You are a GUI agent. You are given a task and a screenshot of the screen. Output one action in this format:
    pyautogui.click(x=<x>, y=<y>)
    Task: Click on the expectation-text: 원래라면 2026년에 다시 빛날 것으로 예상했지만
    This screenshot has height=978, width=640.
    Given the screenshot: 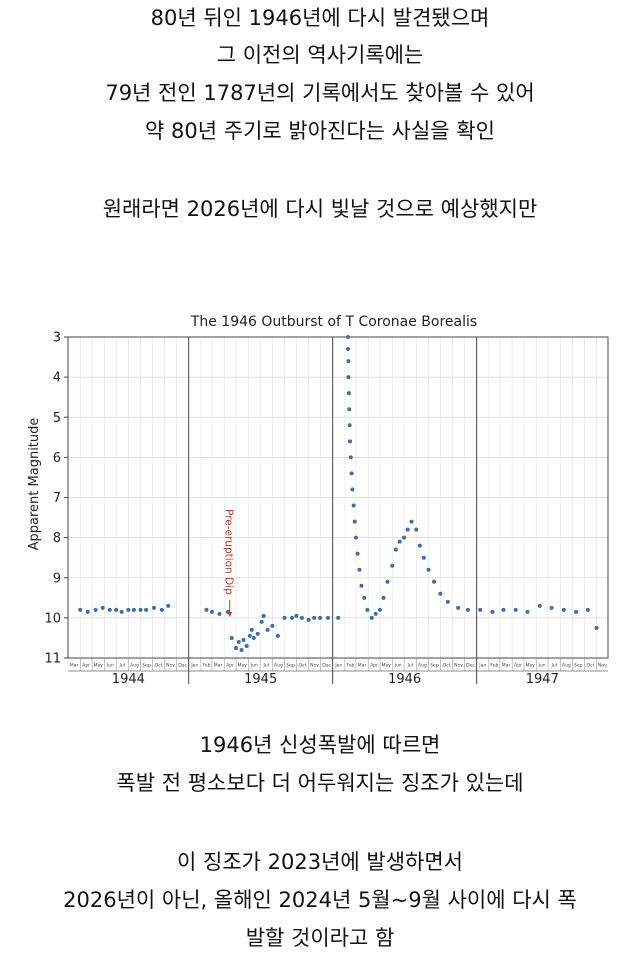 What is the action you would take?
    pyautogui.click(x=320, y=209)
    